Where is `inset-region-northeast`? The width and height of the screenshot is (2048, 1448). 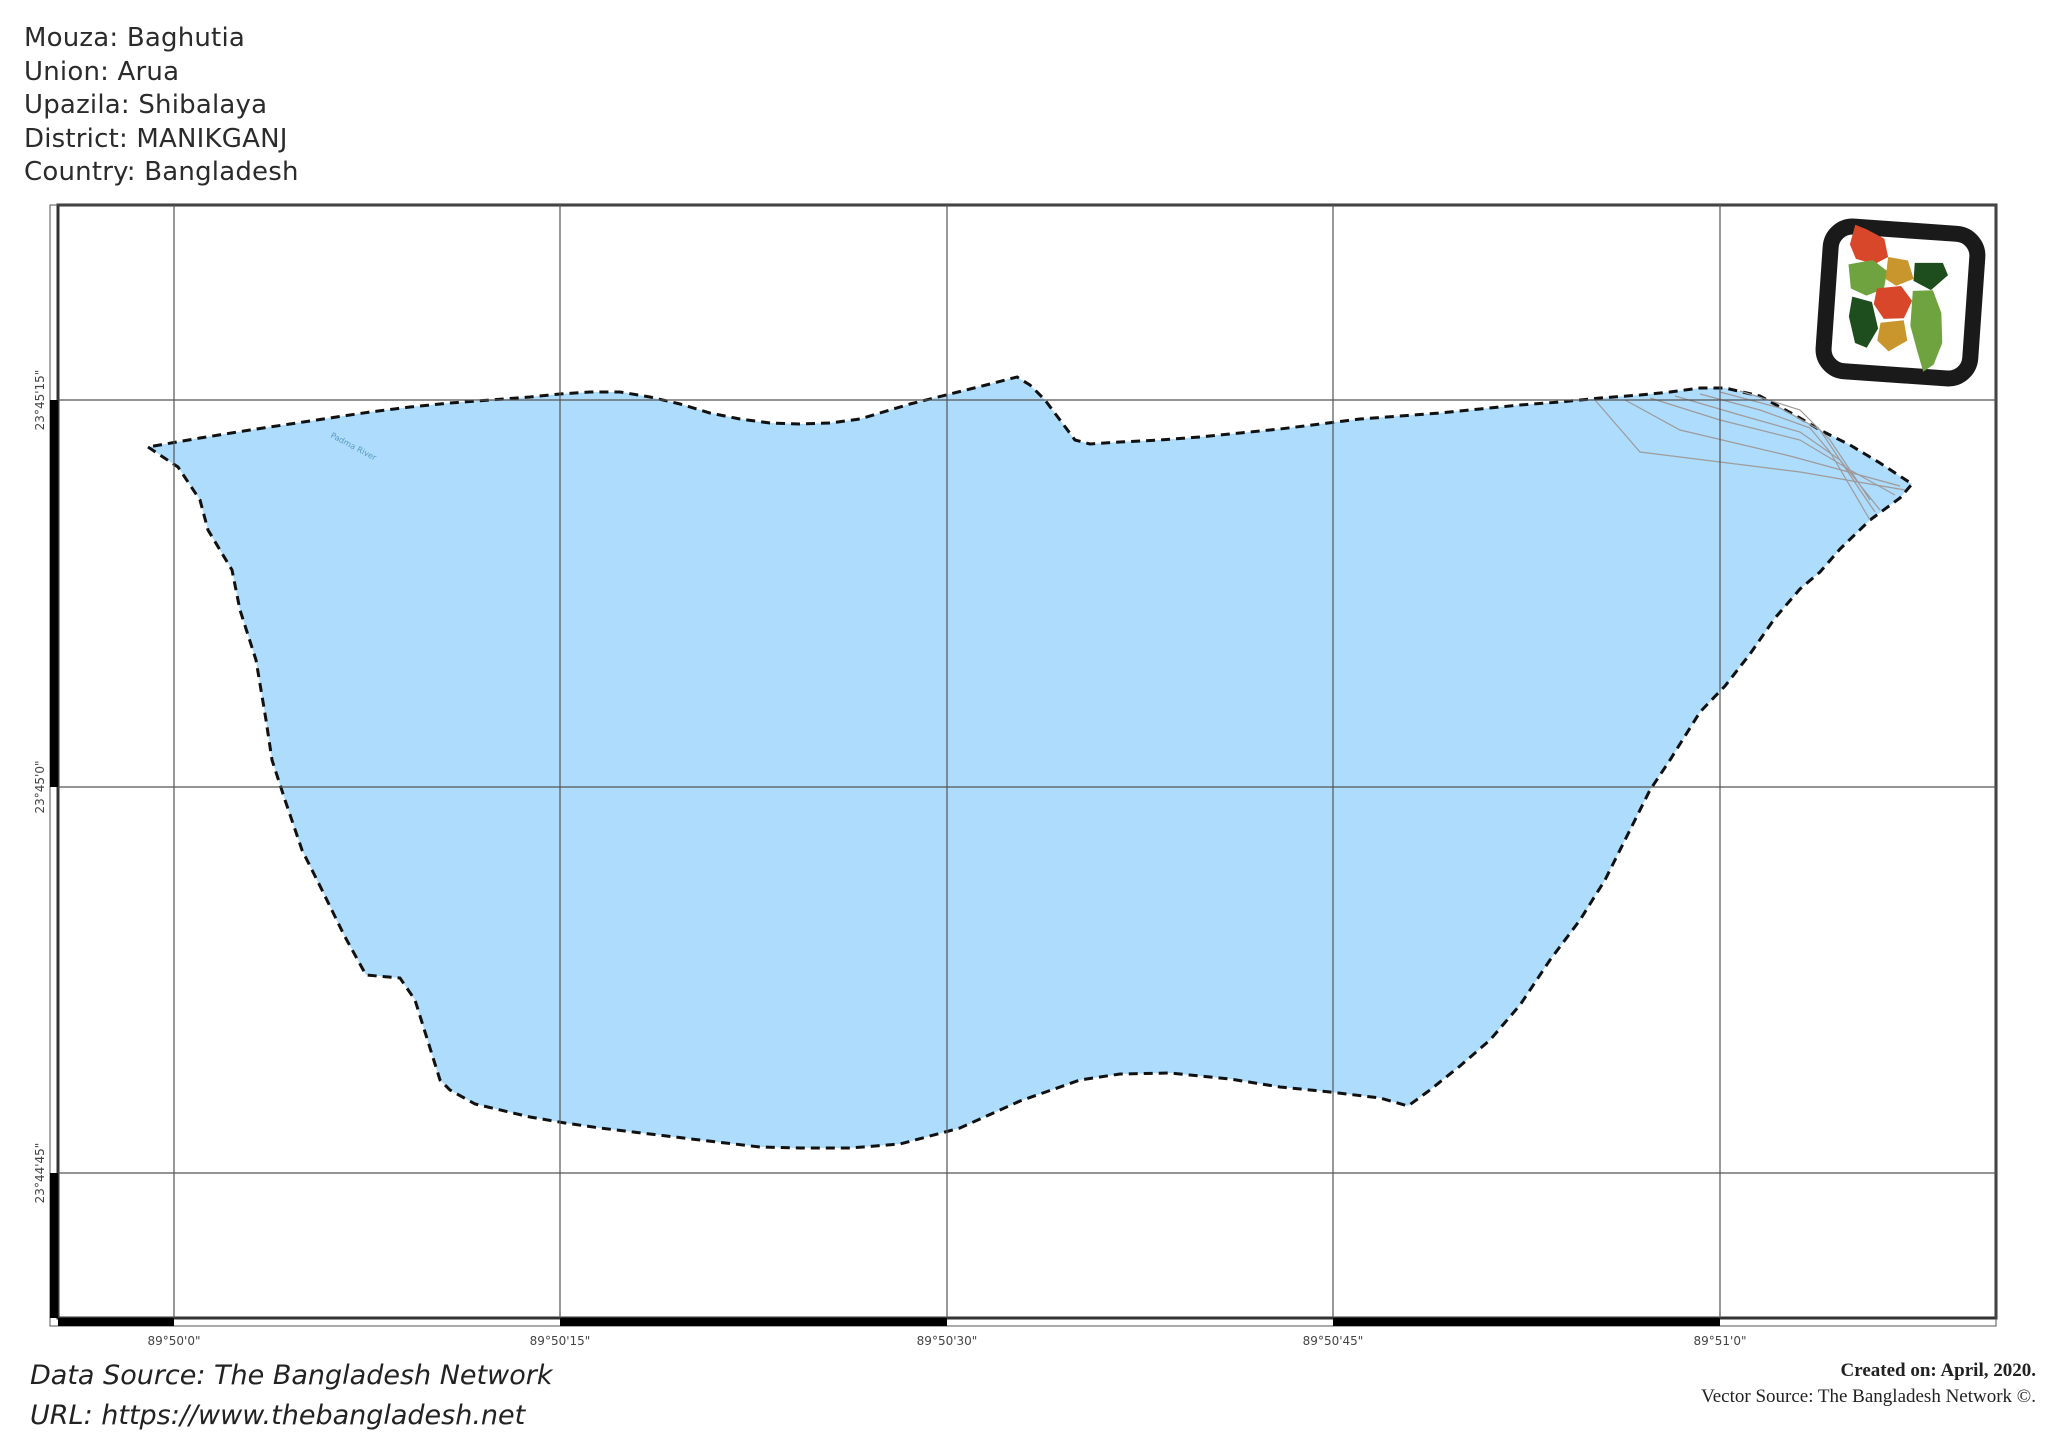 inset-region-northeast is located at coordinates (1930, 276).